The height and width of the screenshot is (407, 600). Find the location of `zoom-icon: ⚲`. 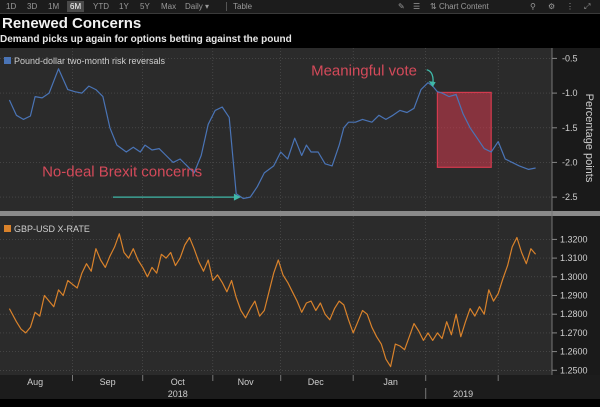

zoom-icon: ⚲ is located at coordinates (533, 6).